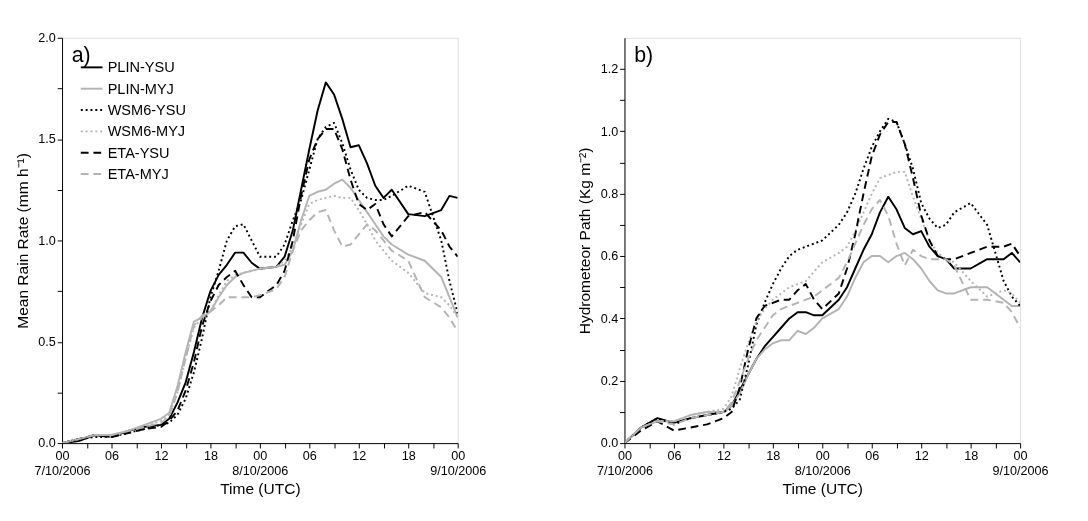 The image size is (1088, 521). I want to click on y-axis-title: Hydrometeor Path (Kg m⁻²), so click(584, 241).